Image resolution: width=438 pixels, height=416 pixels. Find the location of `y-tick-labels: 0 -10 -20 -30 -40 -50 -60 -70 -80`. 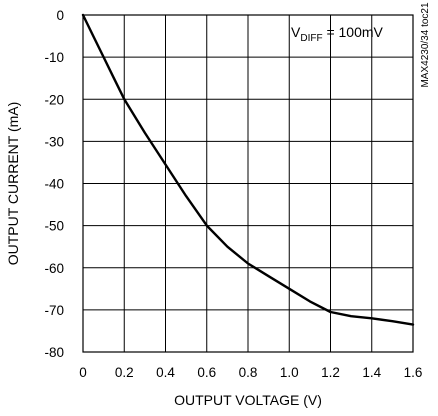

y-tick-labels: 0 -10 -20 -30 -40 -50 -60 -70 -80 is located at coordinates (54, 184).